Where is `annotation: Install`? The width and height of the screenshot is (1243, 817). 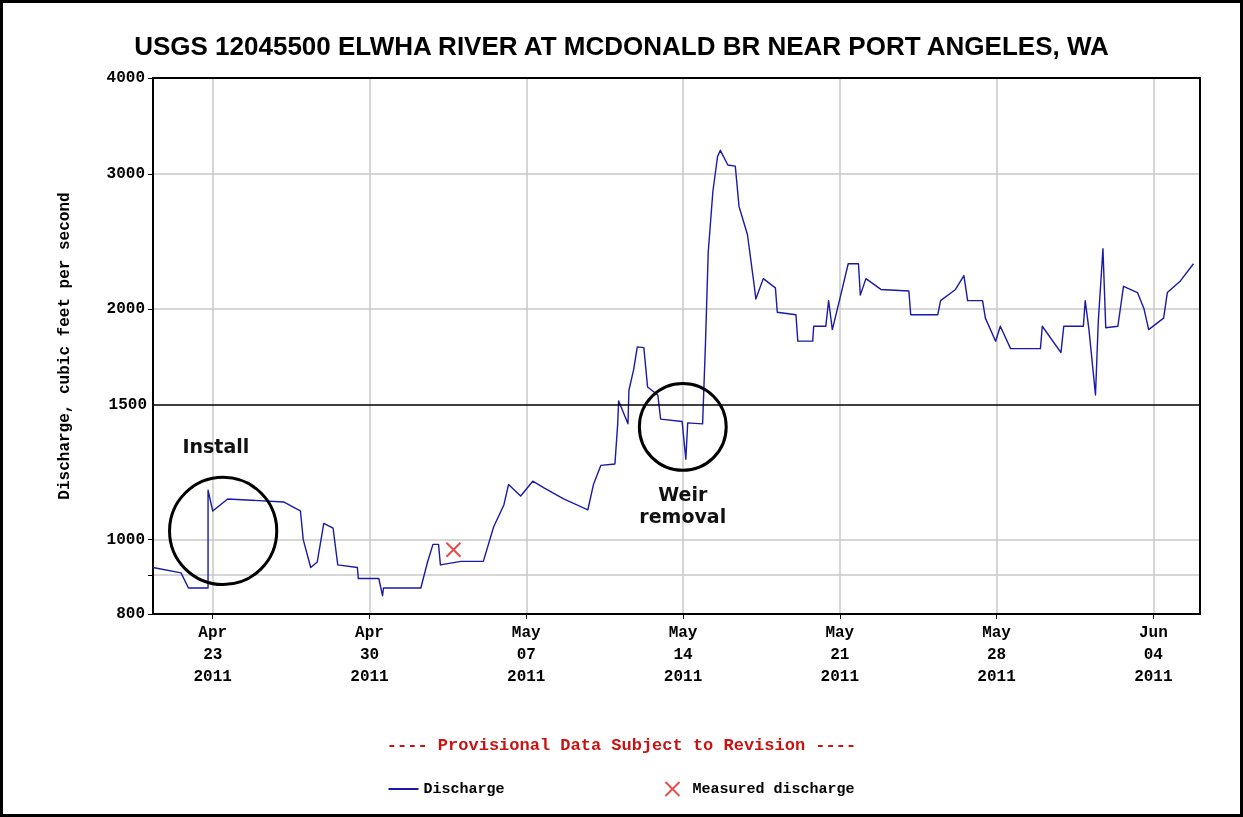 annotation: Install is located at coordinates (216, 446).